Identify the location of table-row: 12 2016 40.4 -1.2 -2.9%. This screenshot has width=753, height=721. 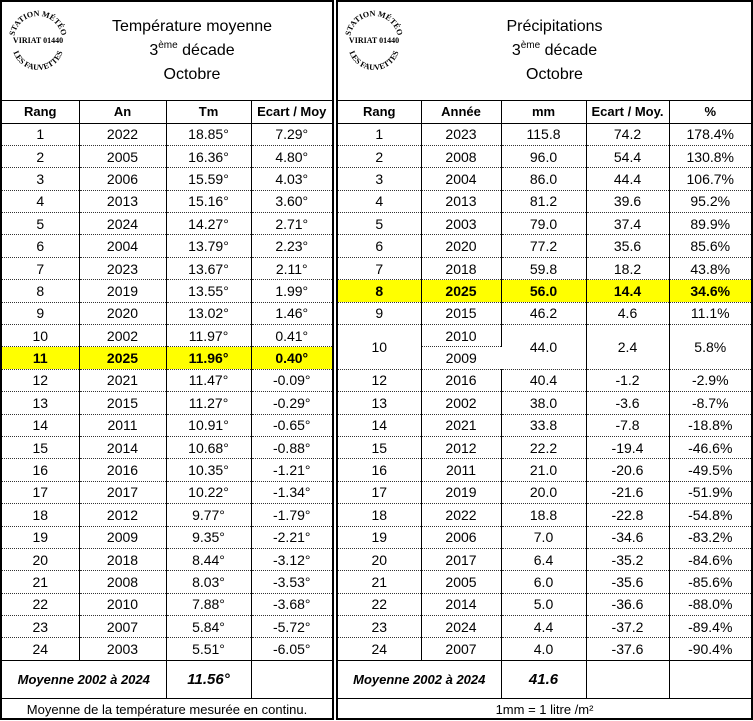
(544, 381).